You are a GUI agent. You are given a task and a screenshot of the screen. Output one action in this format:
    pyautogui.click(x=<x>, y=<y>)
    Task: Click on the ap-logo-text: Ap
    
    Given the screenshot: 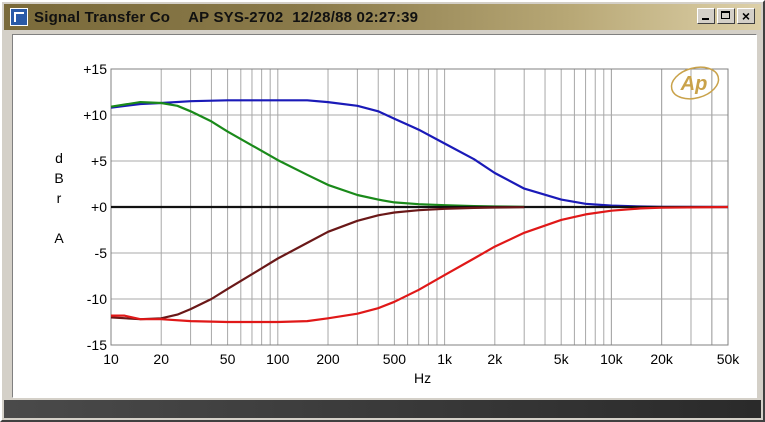 What is the action you would take?
    pyautogui.click(x=694, y=84)
    